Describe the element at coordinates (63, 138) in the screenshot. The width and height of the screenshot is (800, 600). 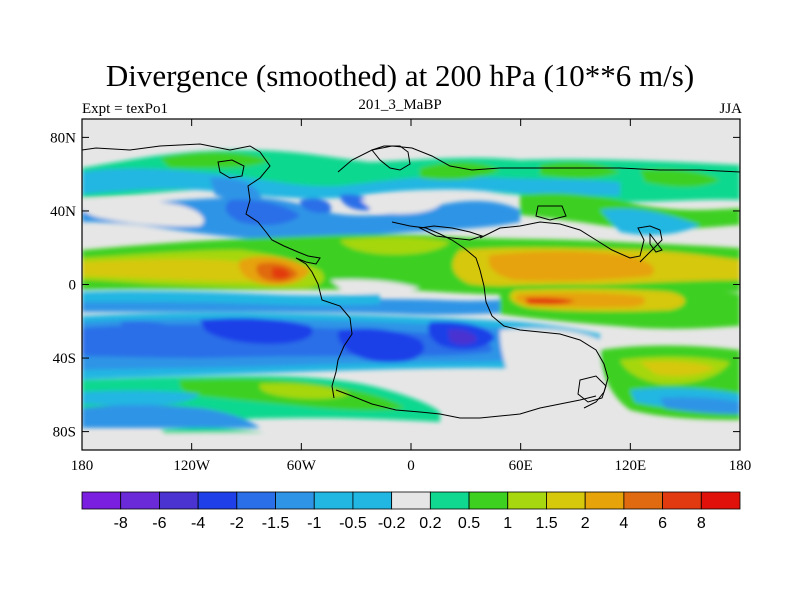
I see `lat-tick-label: 80N` at that location.